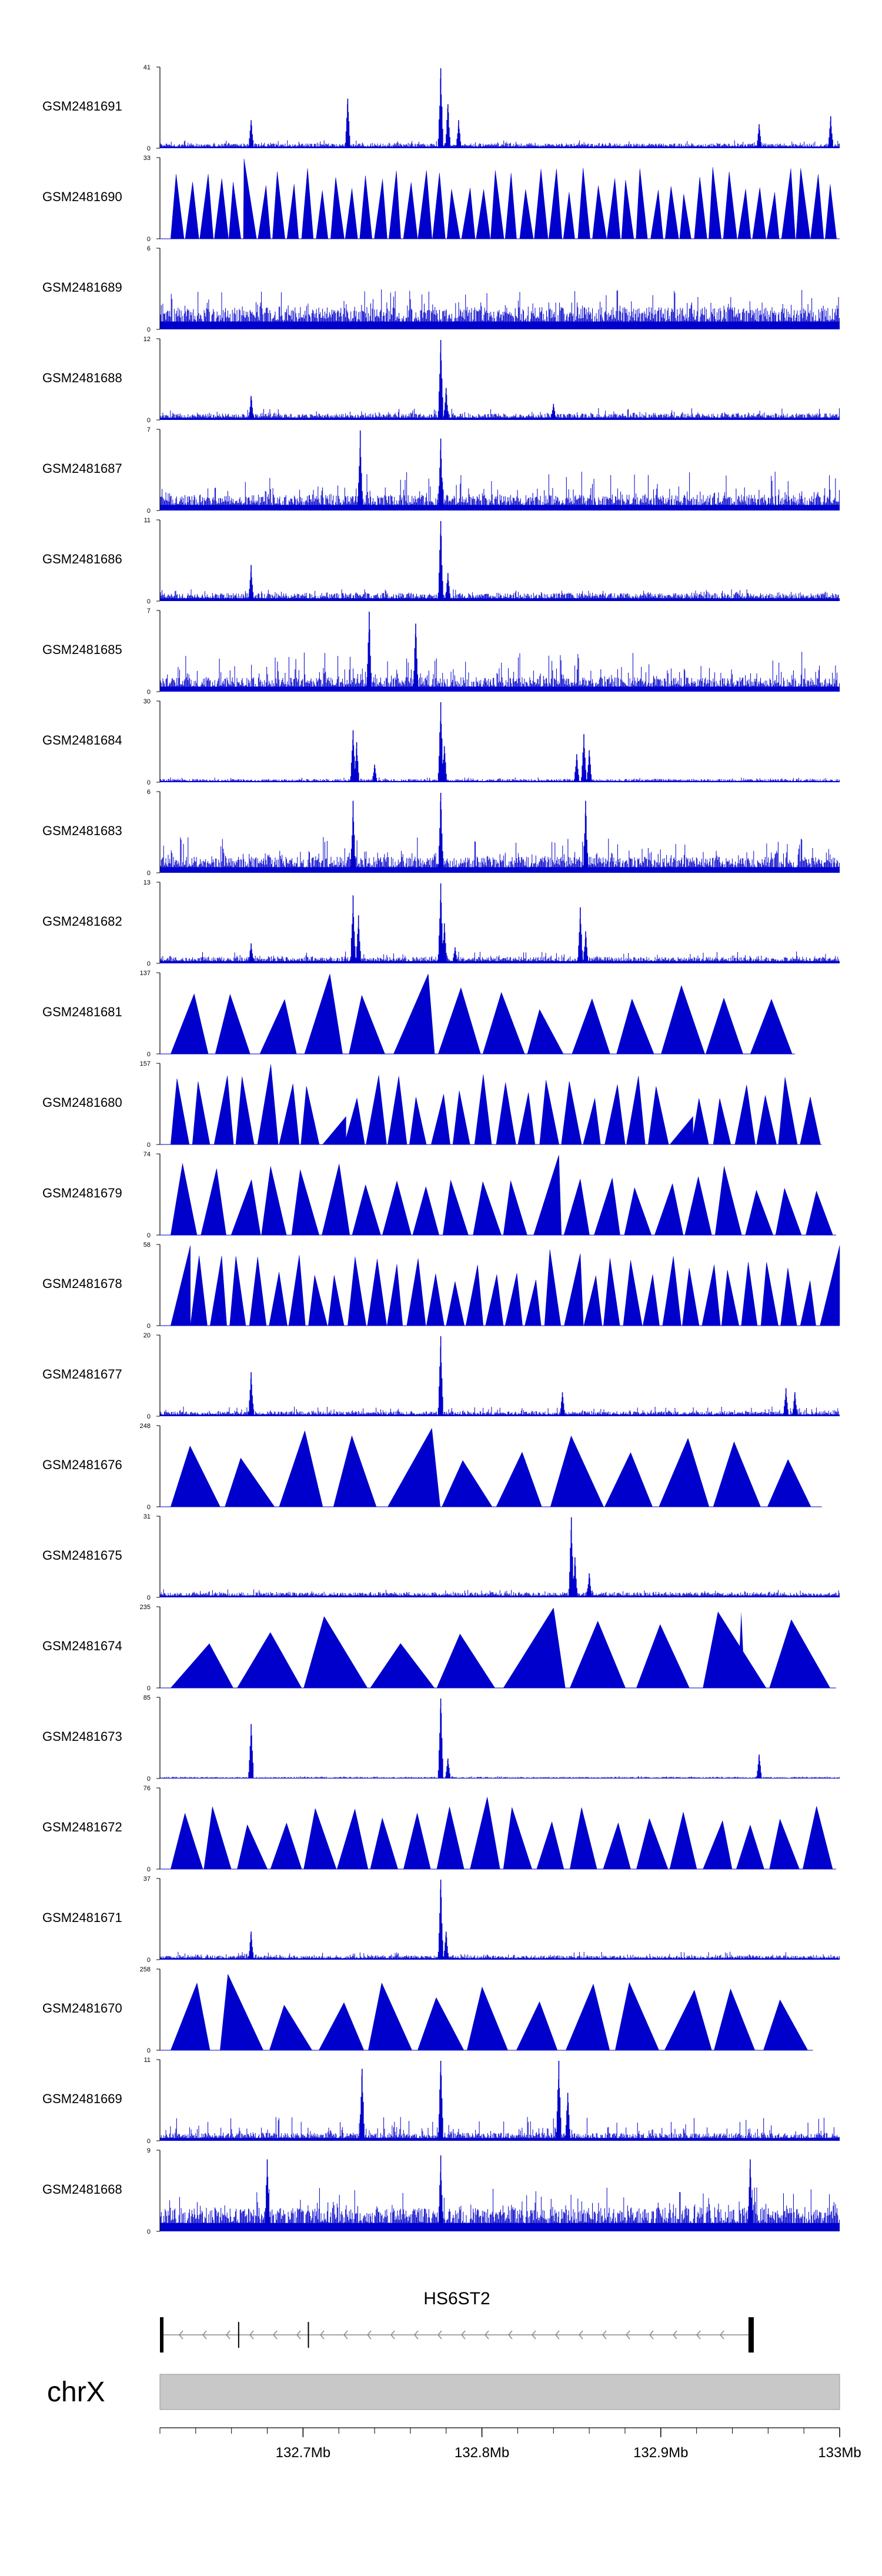 The height and width of the screenshot is (2576, 882). What do you see at coordinates (147, 1154) in the screenshot?
I see `y-axis-max-label: 74` at bounding box center [147, 1154].